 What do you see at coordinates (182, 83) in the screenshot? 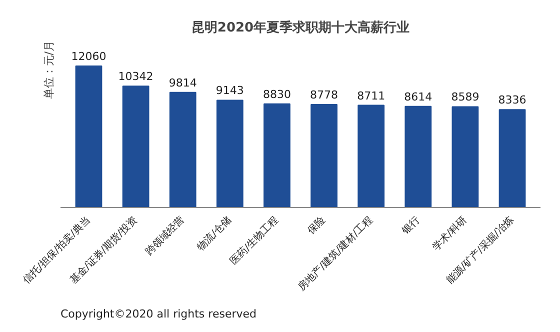
I see `data-label: 9814` at bounding box center [182, 83].